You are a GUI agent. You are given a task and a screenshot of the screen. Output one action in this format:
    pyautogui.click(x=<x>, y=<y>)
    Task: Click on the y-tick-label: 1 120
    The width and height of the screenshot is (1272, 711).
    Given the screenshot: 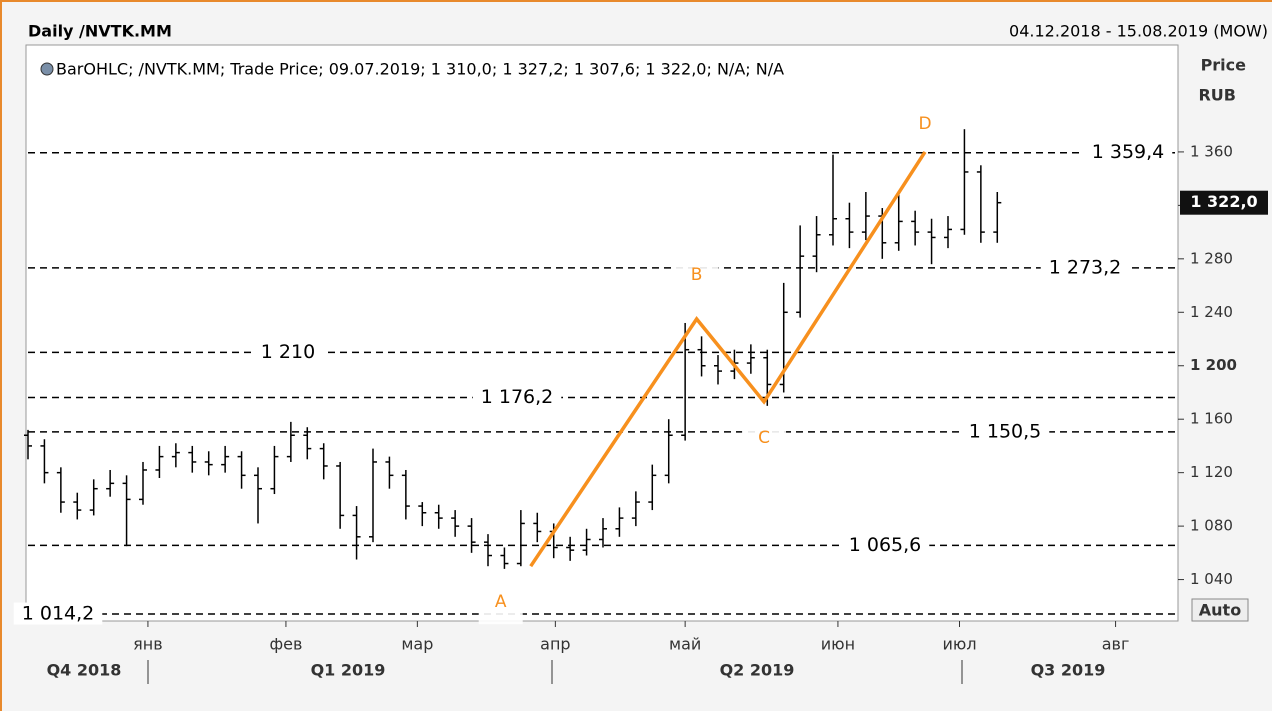 What is the action you would take?
    pyautogui.click(x=1211, y=472)
    